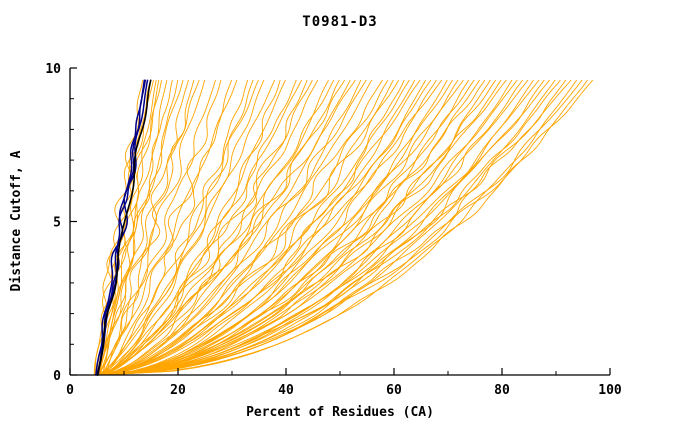  I want to click on y-tick-label: 10, so click(53, 69).